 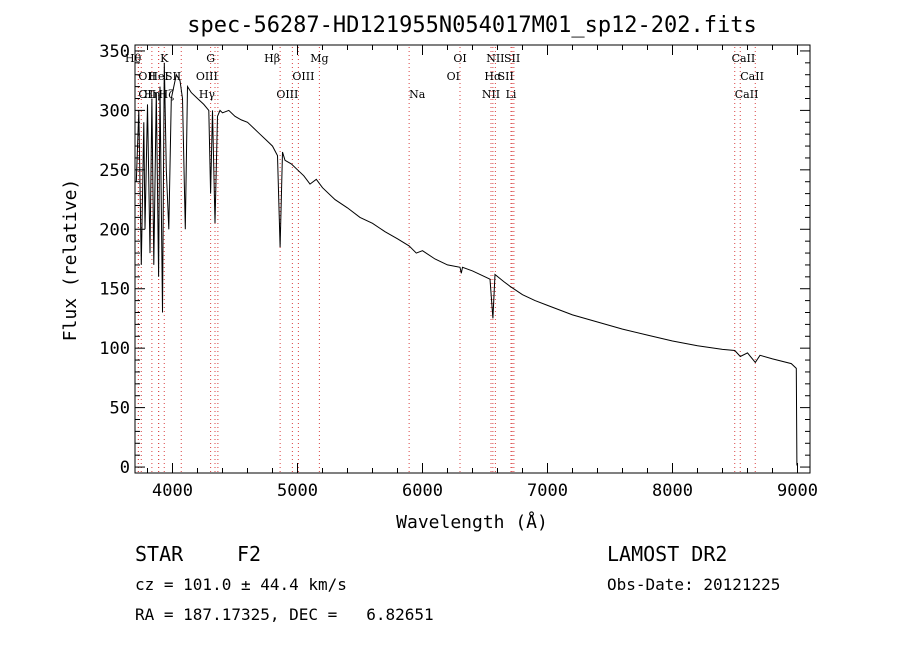 What do you see at coordinates (207, 94) in the screenshot?
I see `spectral-line-label: Hγ` at bounding box center [207, 94].